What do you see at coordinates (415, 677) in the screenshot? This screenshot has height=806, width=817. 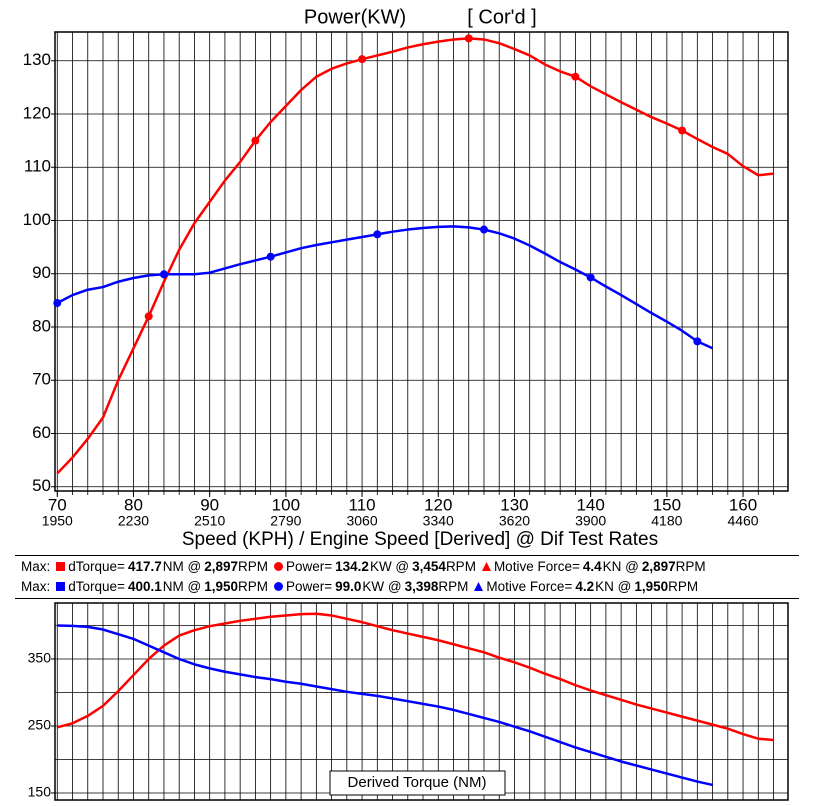 I see `line` at bounding box center [415, 677].